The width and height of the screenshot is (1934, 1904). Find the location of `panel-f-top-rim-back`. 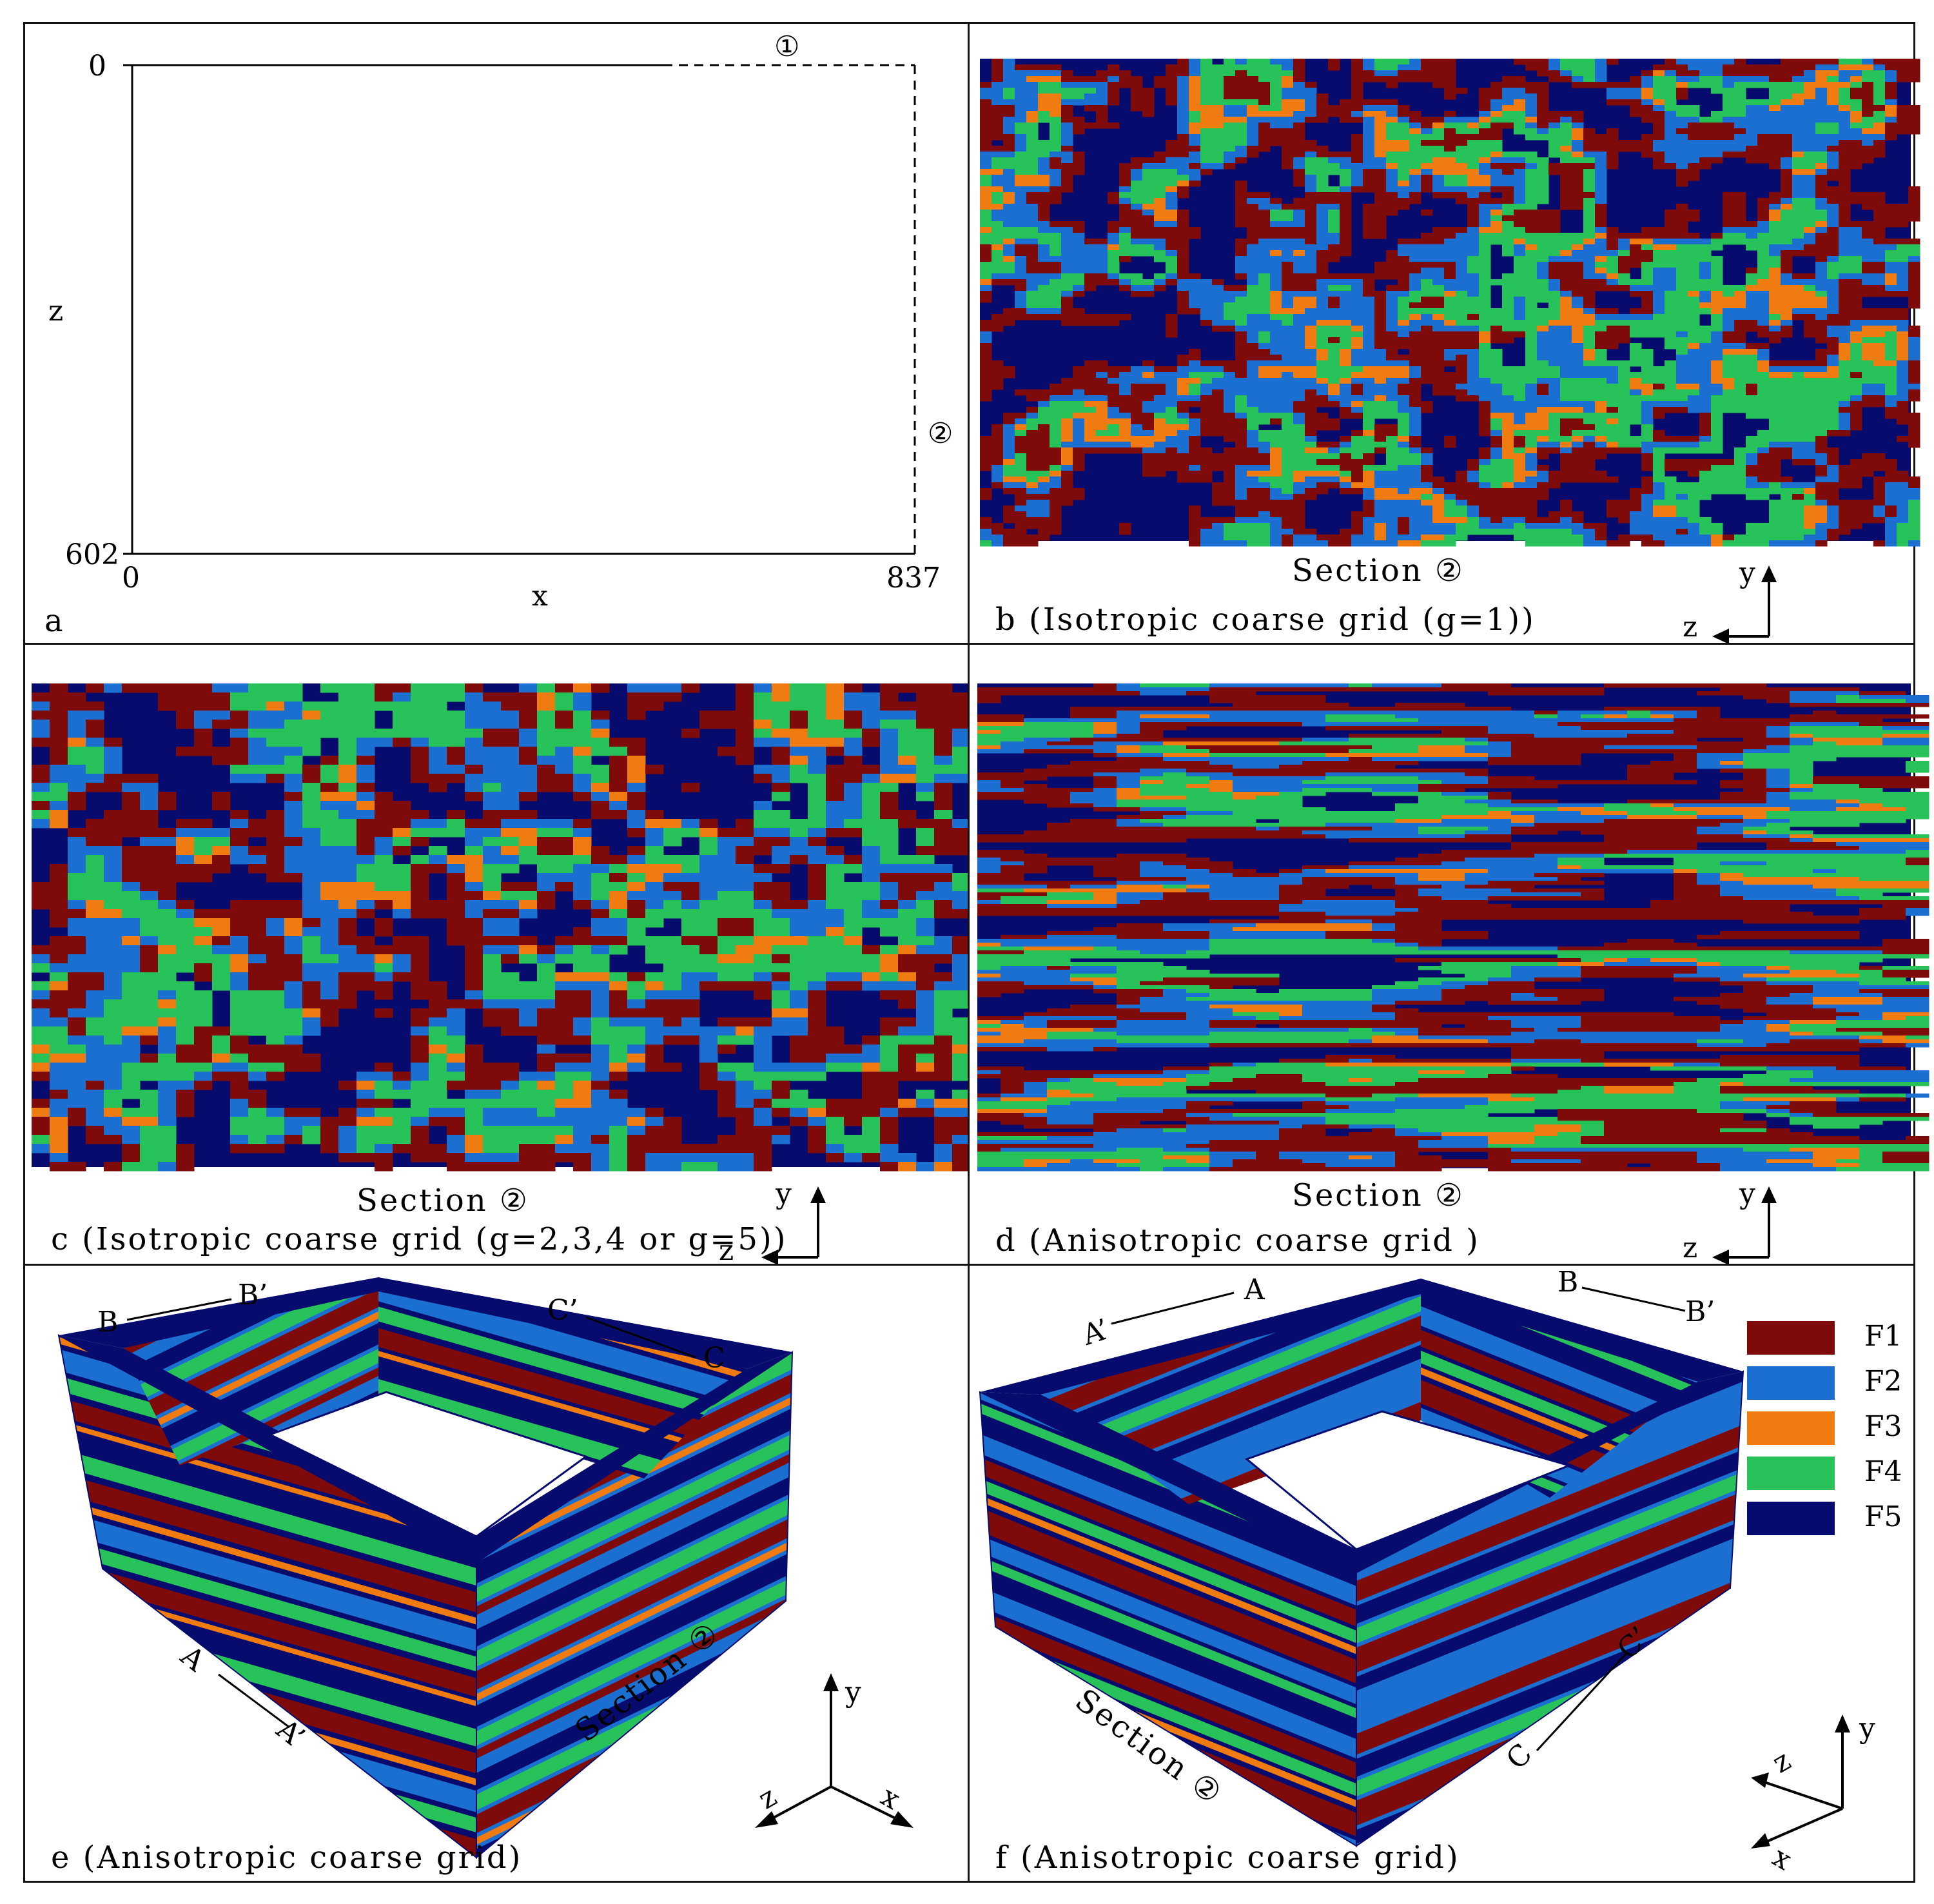

panel-f-top-rim-back is located at coordinates (1362, 1337).